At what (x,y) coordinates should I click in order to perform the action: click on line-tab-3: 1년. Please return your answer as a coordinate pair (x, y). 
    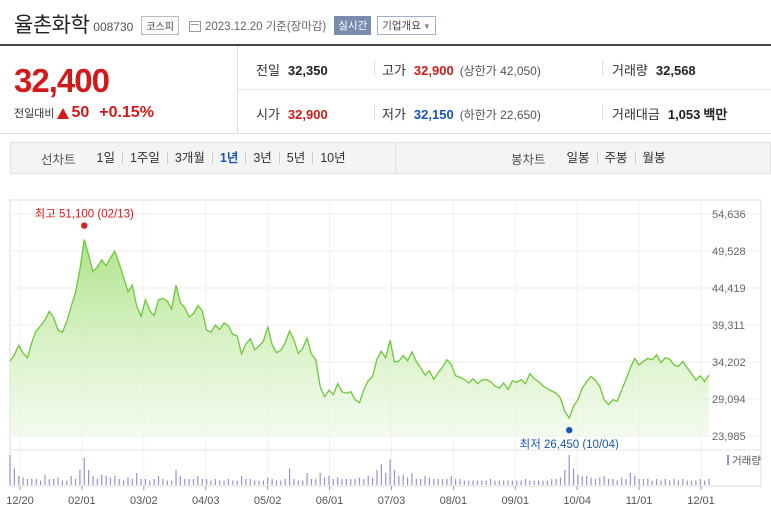
    Looking at the image, I should click on (228, 158).